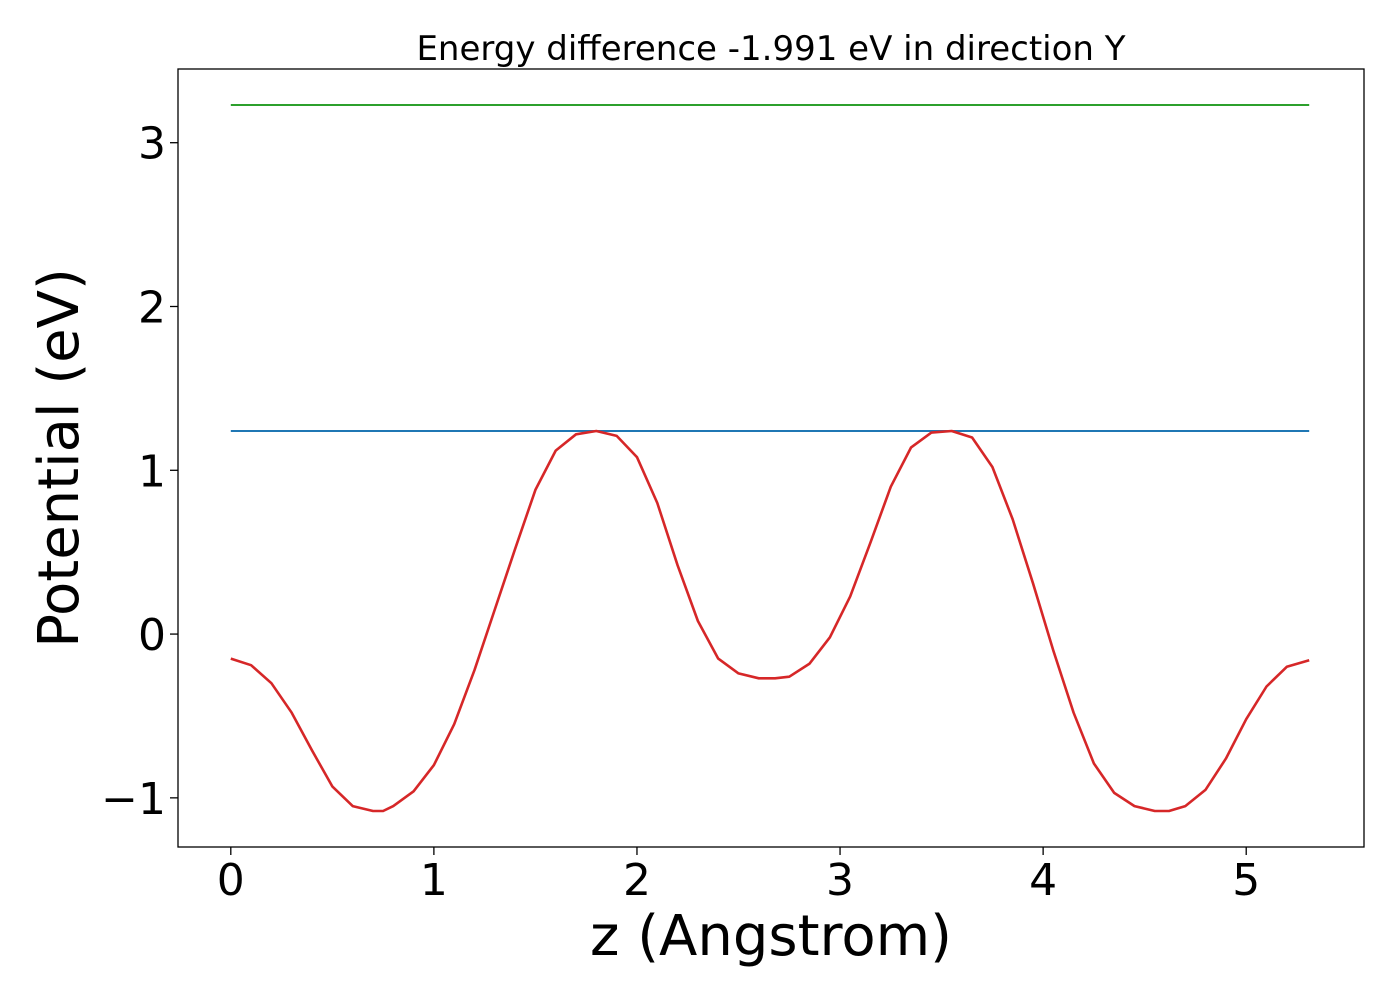 Image resolution: width=1400 pixels, height=1000 pixels. What do you see at coordinates (152, 471) in the screenshot?
I see `y-tick-label: 1` at bounding box center [152, 471].